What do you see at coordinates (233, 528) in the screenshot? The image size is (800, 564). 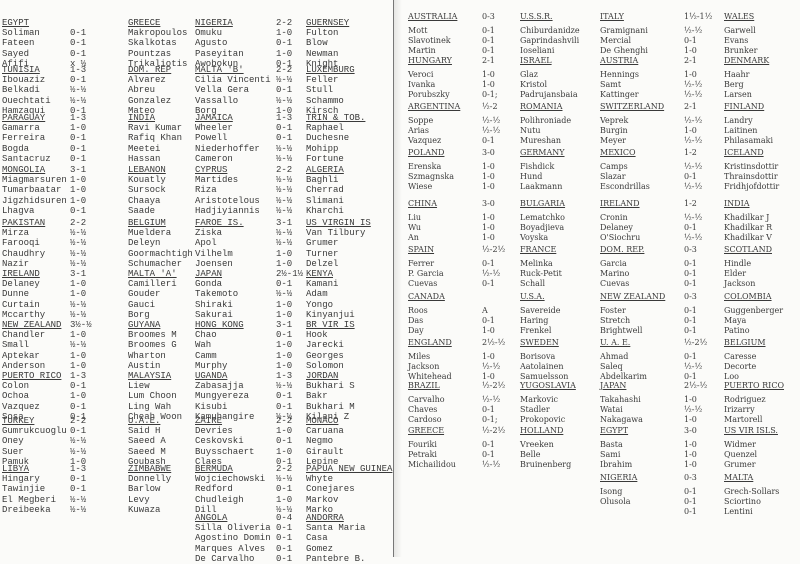 I see `home-player: Silla Oliveria` at bounding box center [233, 528].